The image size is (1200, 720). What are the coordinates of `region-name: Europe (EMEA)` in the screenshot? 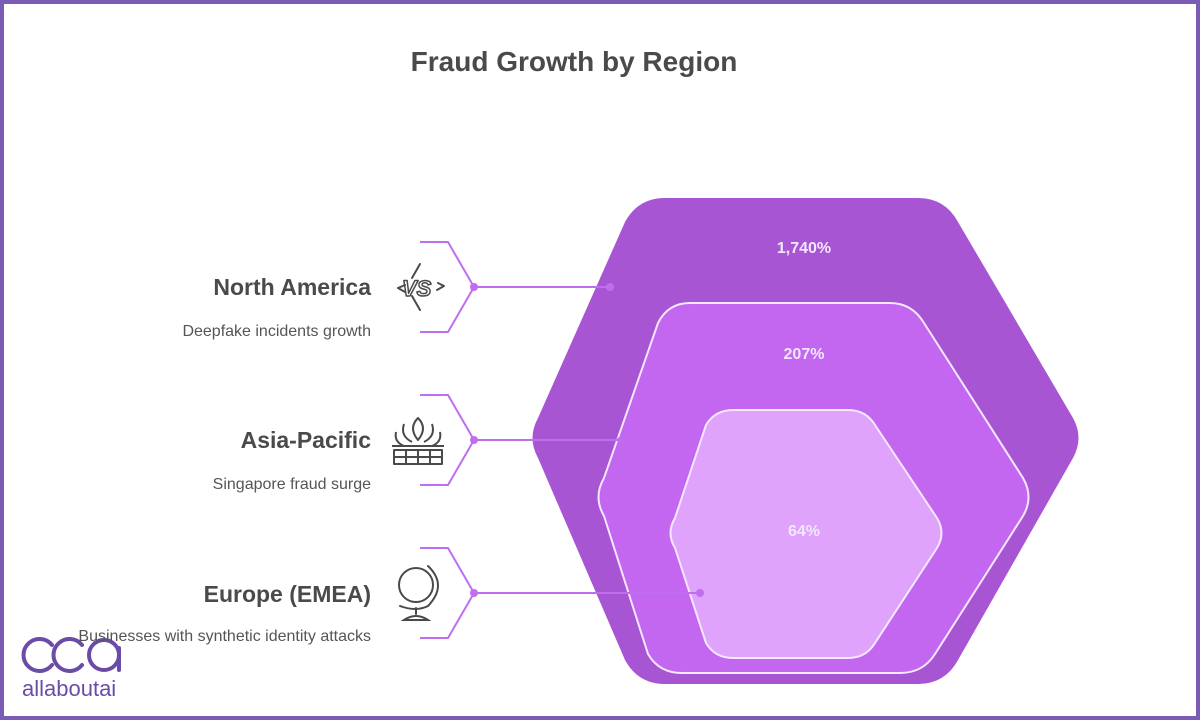 It's located at (287, 594).